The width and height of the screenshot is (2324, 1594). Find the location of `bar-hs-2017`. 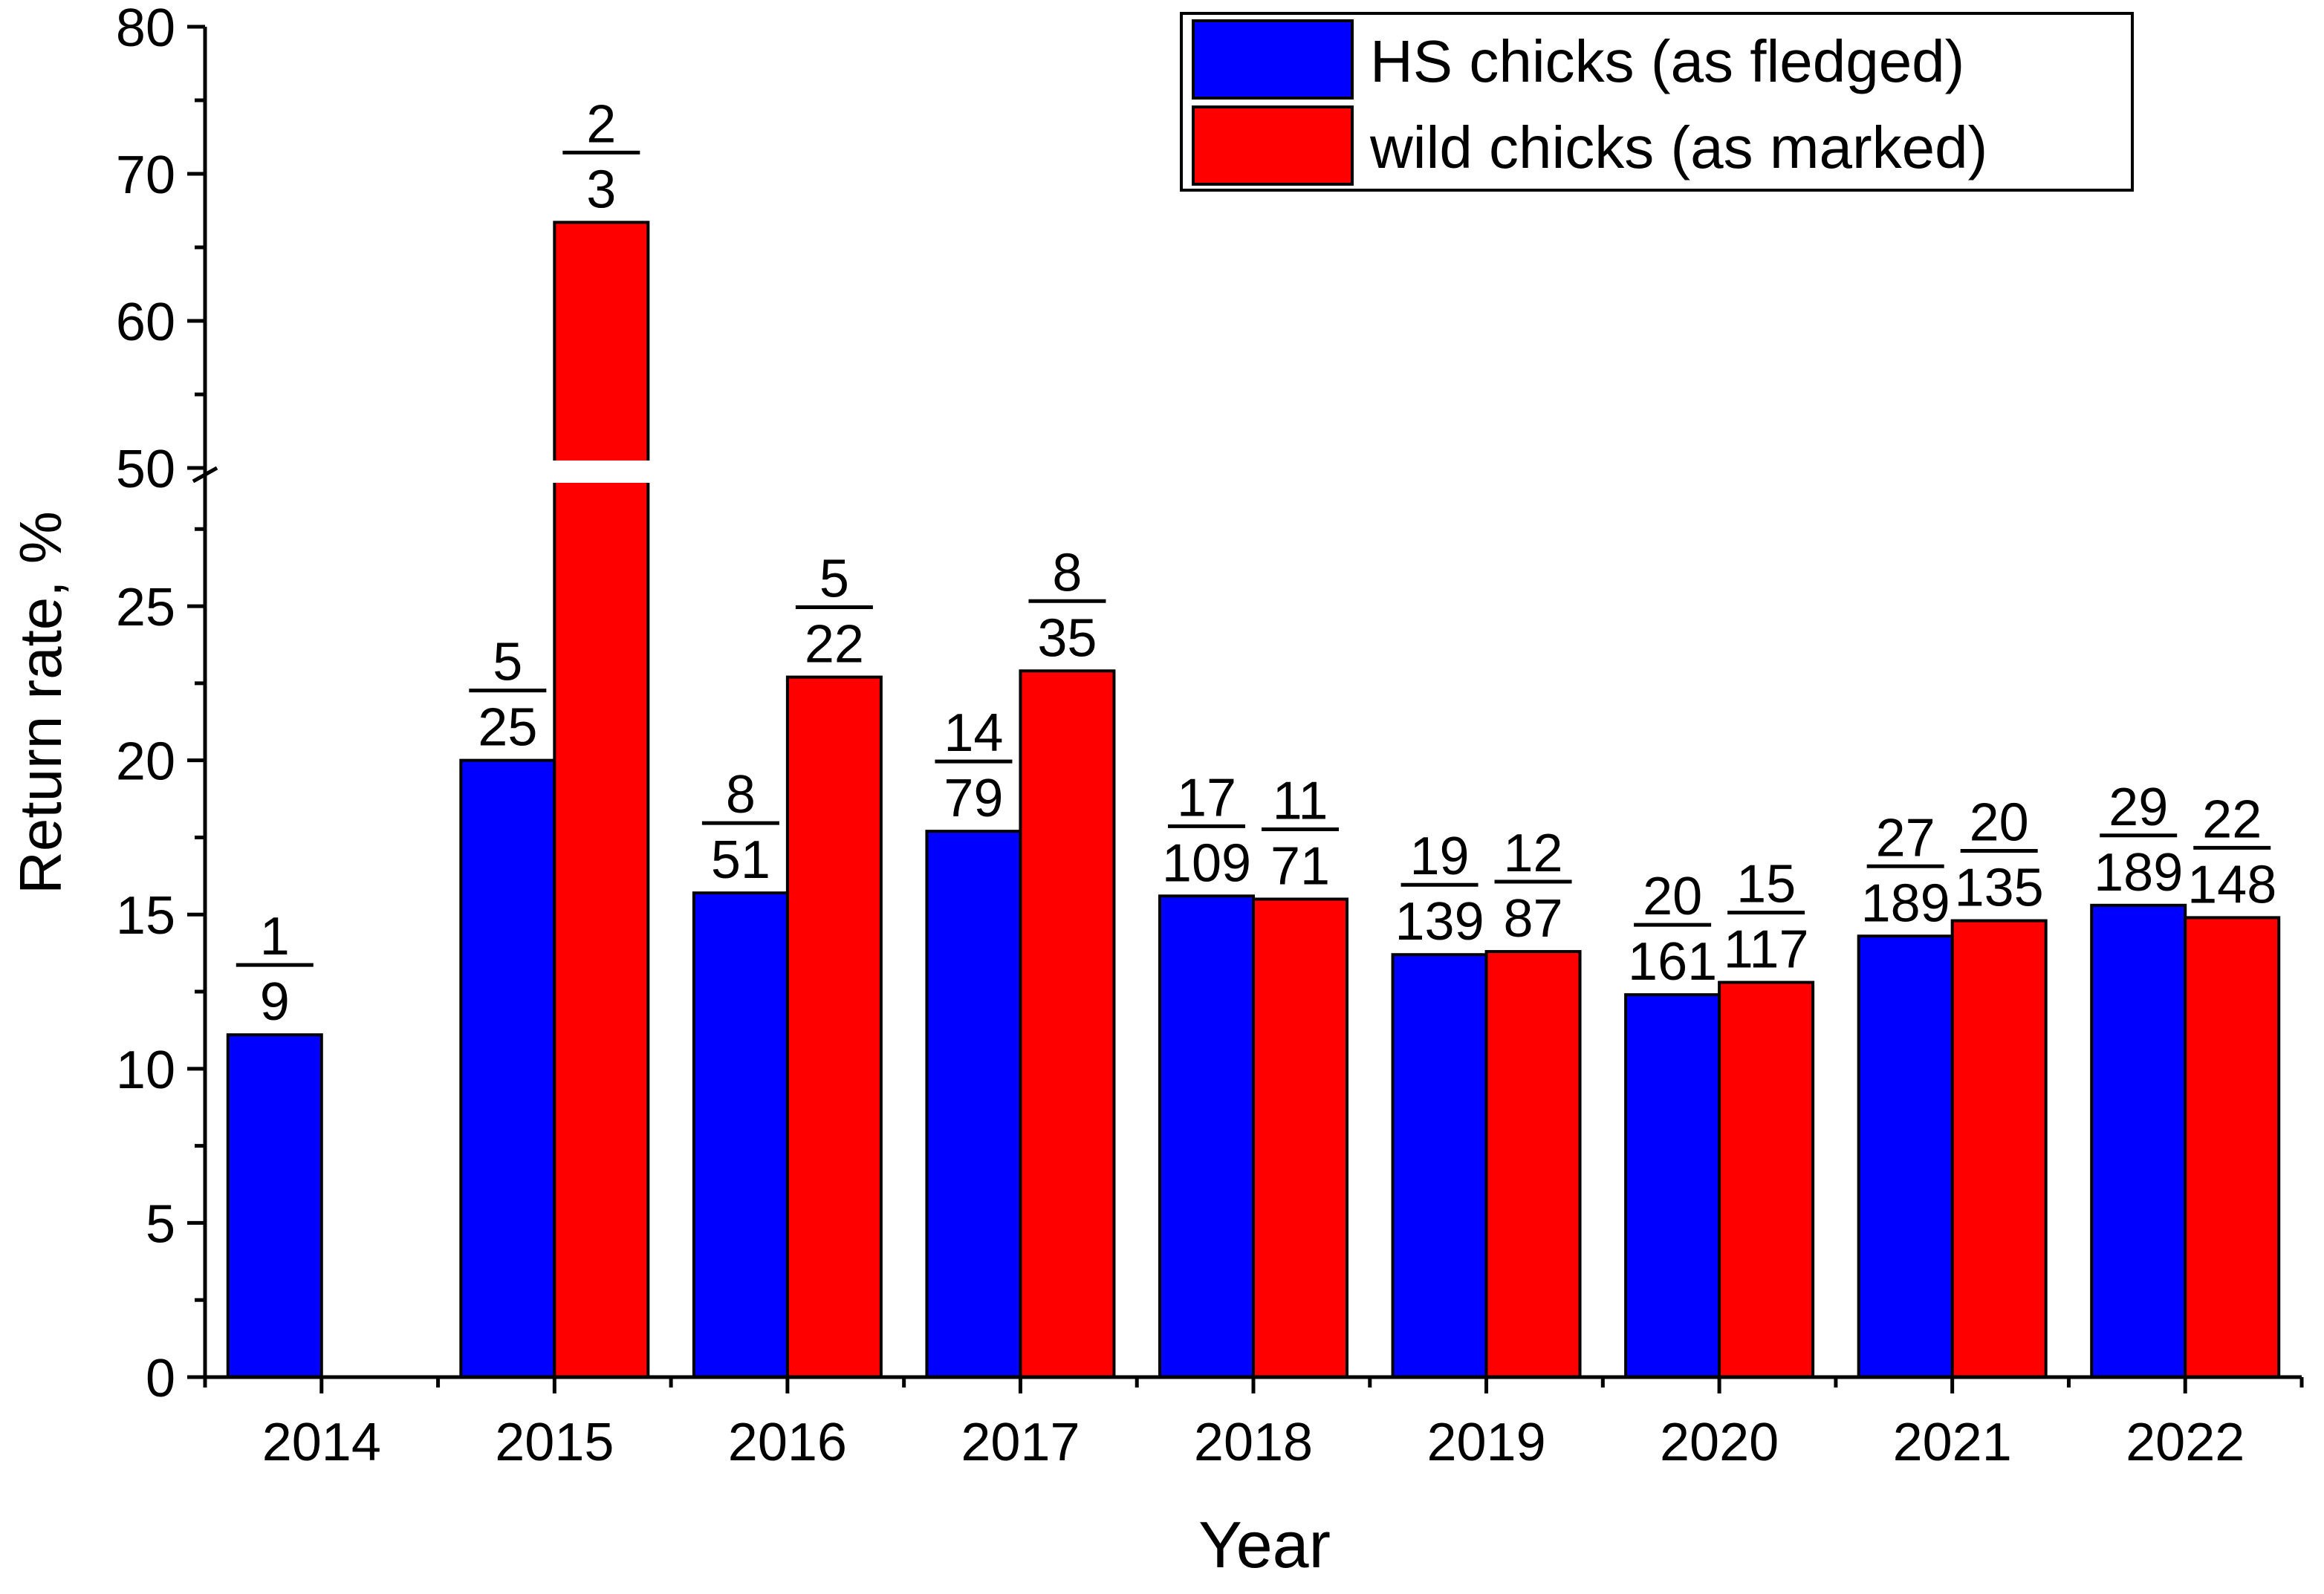

bar-hs-2017 is located at coordinates (973, 1104).